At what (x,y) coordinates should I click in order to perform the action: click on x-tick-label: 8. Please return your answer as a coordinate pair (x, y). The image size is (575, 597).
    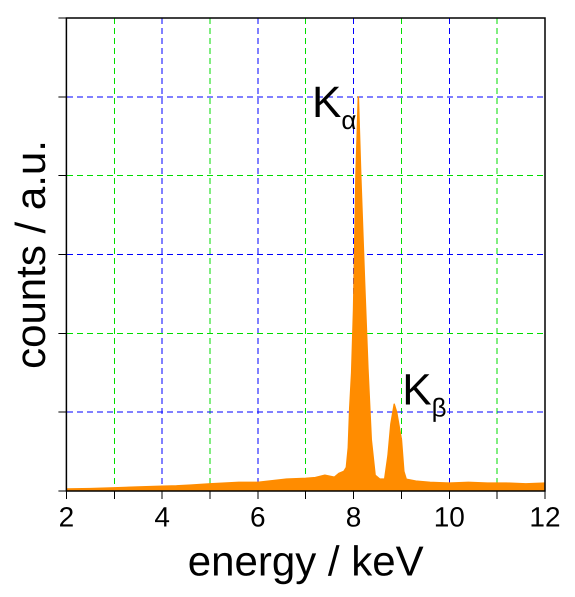
    Looking at the image, I should click on (354, 517).